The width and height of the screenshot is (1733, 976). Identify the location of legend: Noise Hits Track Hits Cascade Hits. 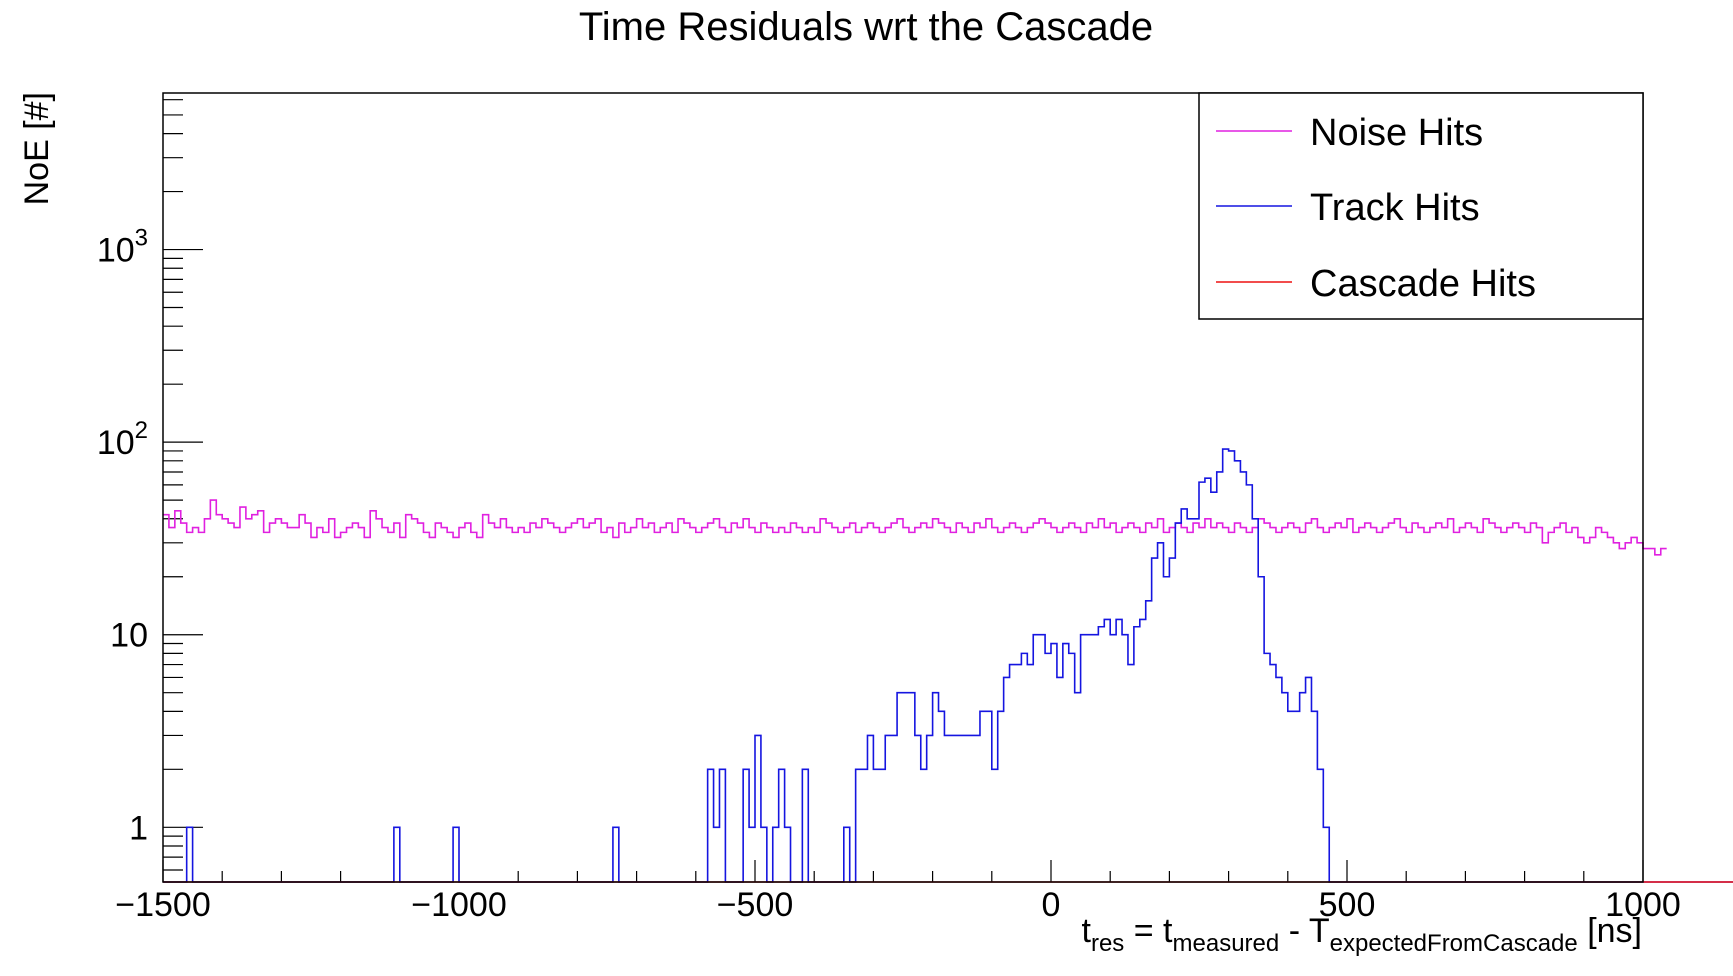
(1421, 206).